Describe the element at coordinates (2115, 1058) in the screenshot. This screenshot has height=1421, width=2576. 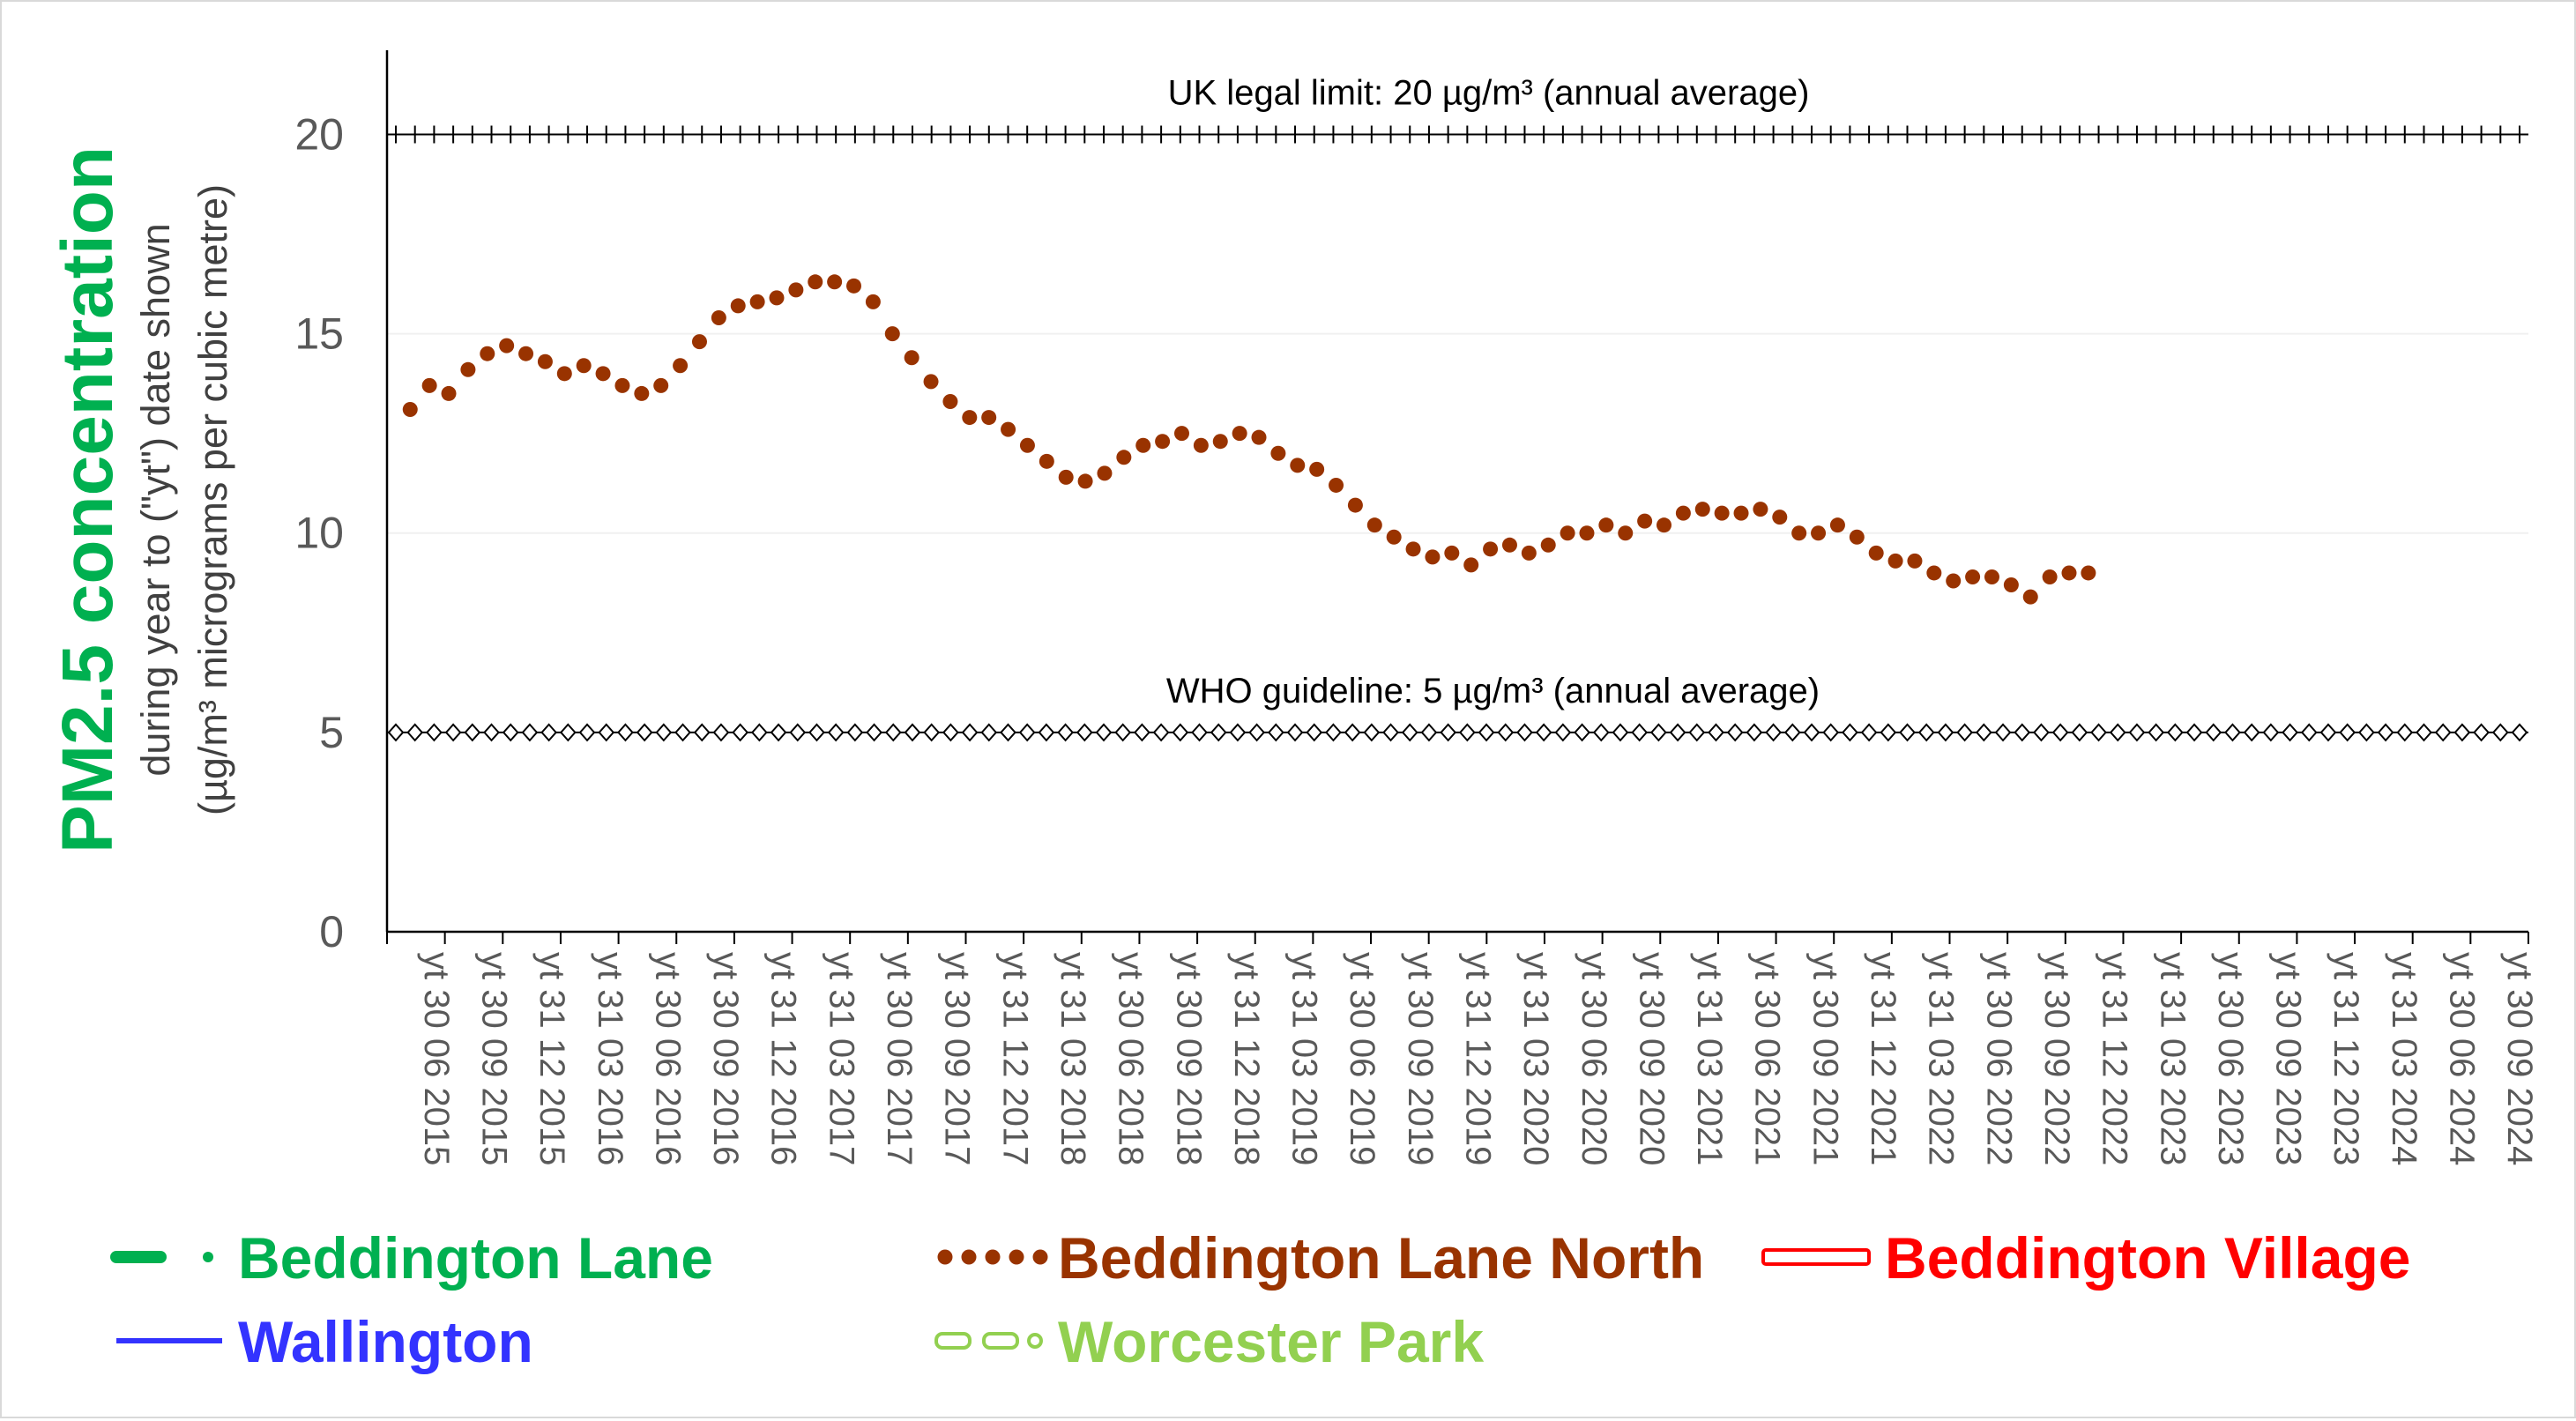
I see `x-tick-label: yt 31 12 2022` at that location.